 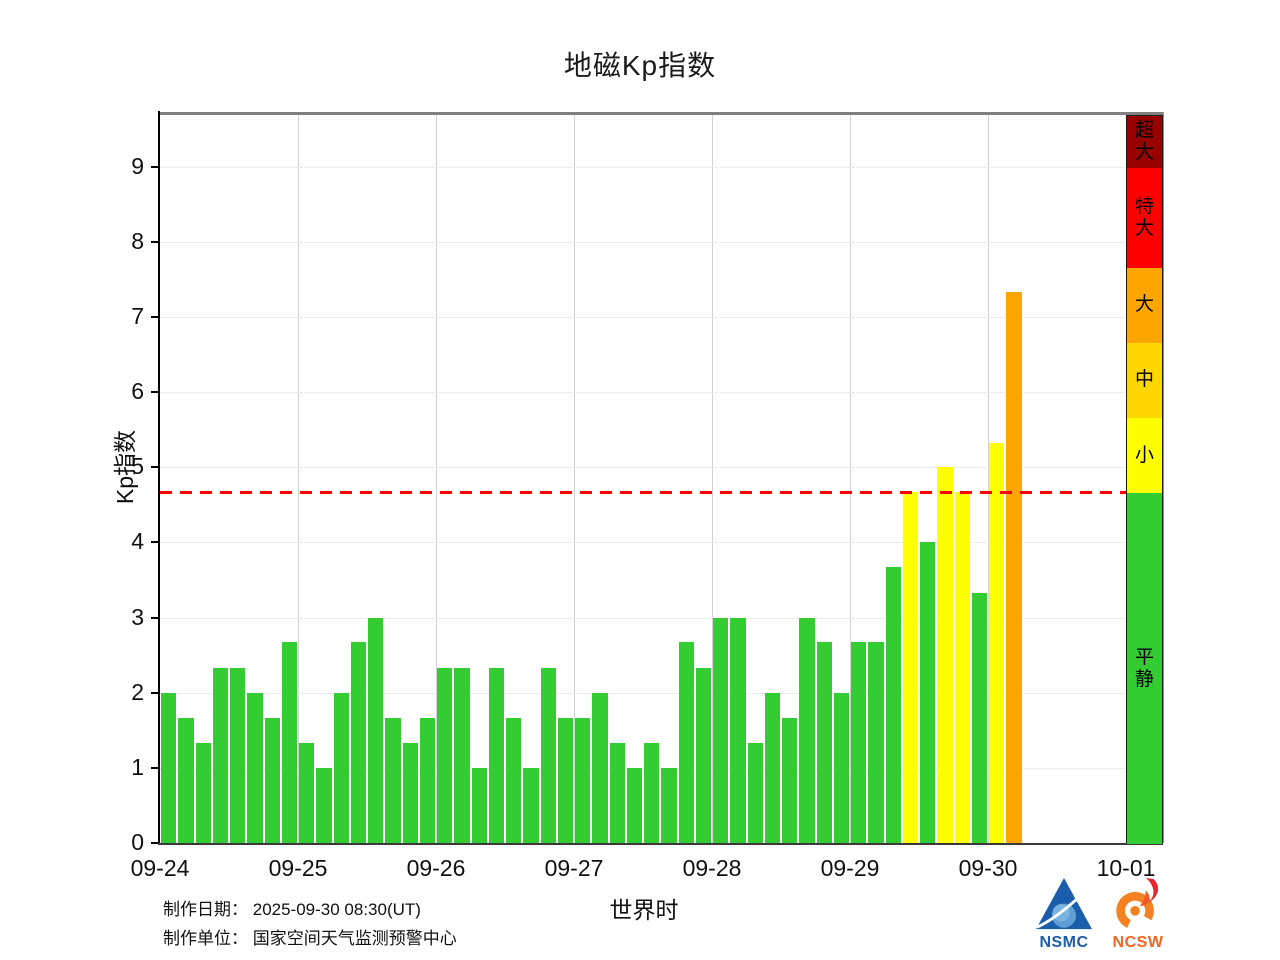 What do you see at coordinates (160, 868) in the screenshot?
I see `x-tick-label: 09-24` at bounding box center [160, 868].